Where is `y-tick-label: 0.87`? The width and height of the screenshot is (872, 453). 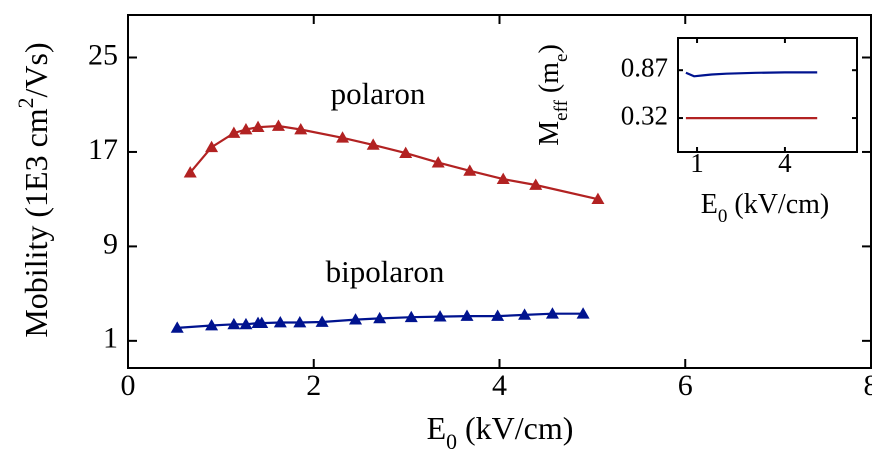
y-tick-label: 0.87 is located at coordinates (644, 67).